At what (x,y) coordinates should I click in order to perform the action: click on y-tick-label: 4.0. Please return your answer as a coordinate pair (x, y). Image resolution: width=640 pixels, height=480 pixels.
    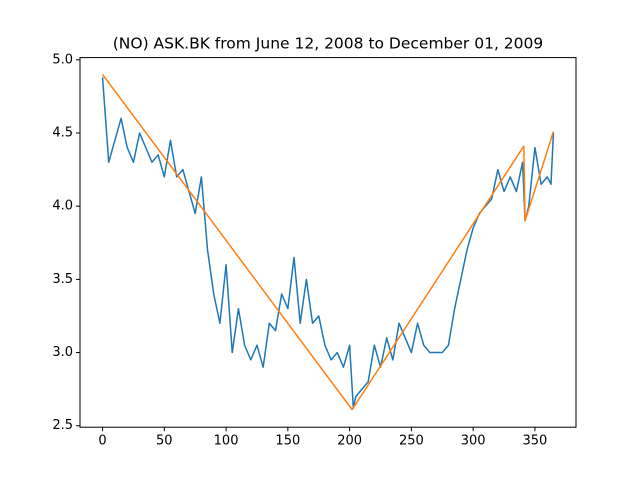
    Looking at the image, I should click on (62, 206).